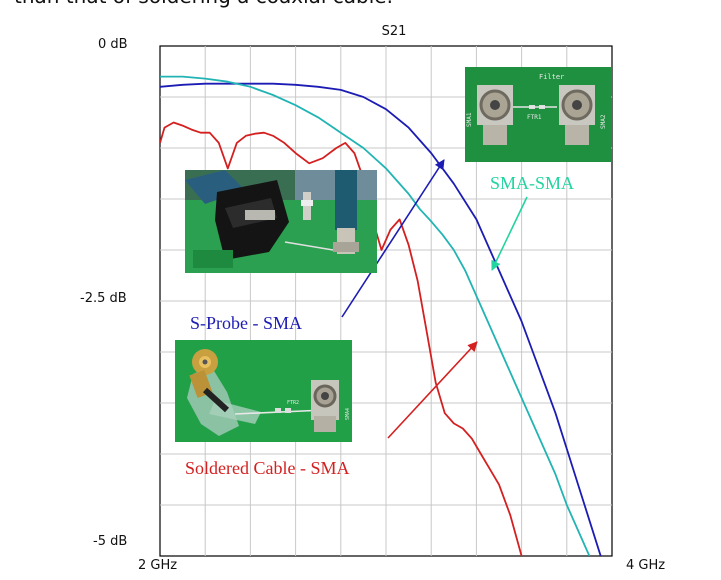  What do you see at coordinates (394, 31) in the screenshot?
I see `chart-title: S21` at bounding box center [394, 31].